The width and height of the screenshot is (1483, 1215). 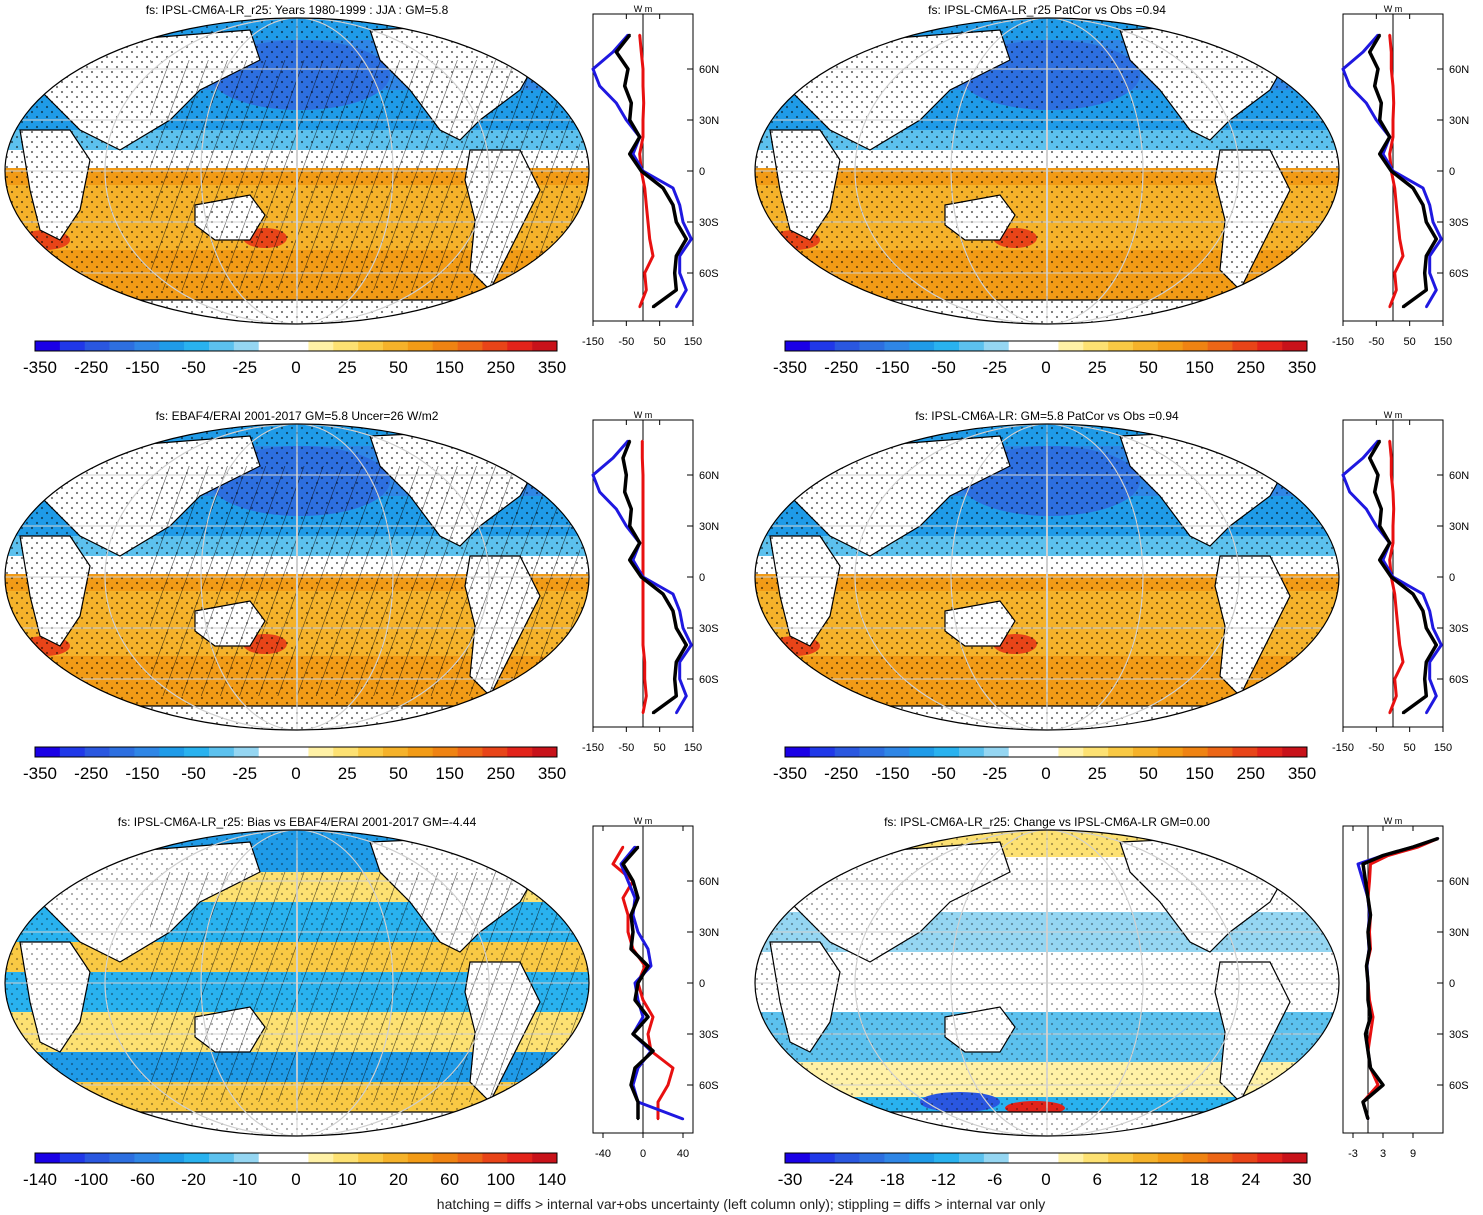 What do you see at coordinates (994, 1179) in the screenshot?
I see `colorbar-label: -6` at bounding box center [994, 1179].